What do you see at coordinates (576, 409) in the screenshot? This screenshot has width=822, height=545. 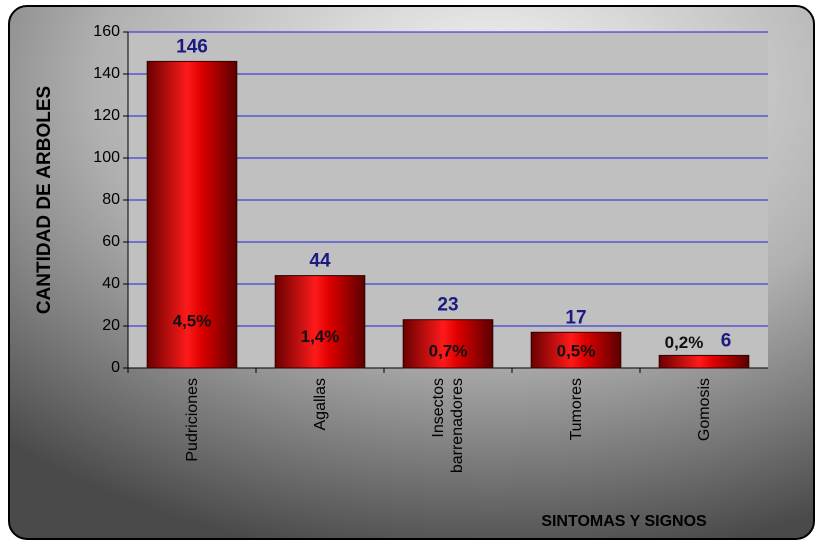 I see `x-tick-label: Tumores` at bounding box center [576, 409].